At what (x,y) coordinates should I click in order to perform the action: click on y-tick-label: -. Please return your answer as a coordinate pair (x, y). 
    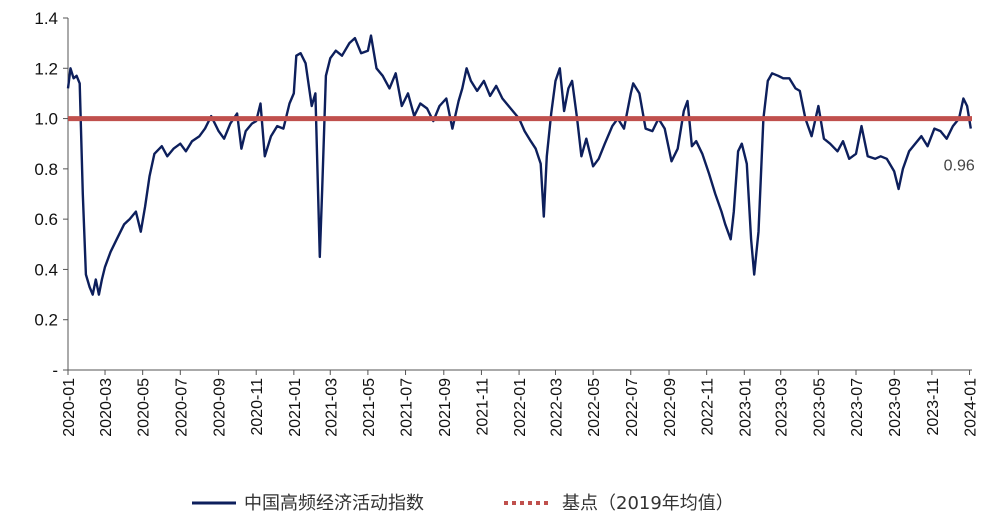
    Looking at the image, I should click on (55, 370).